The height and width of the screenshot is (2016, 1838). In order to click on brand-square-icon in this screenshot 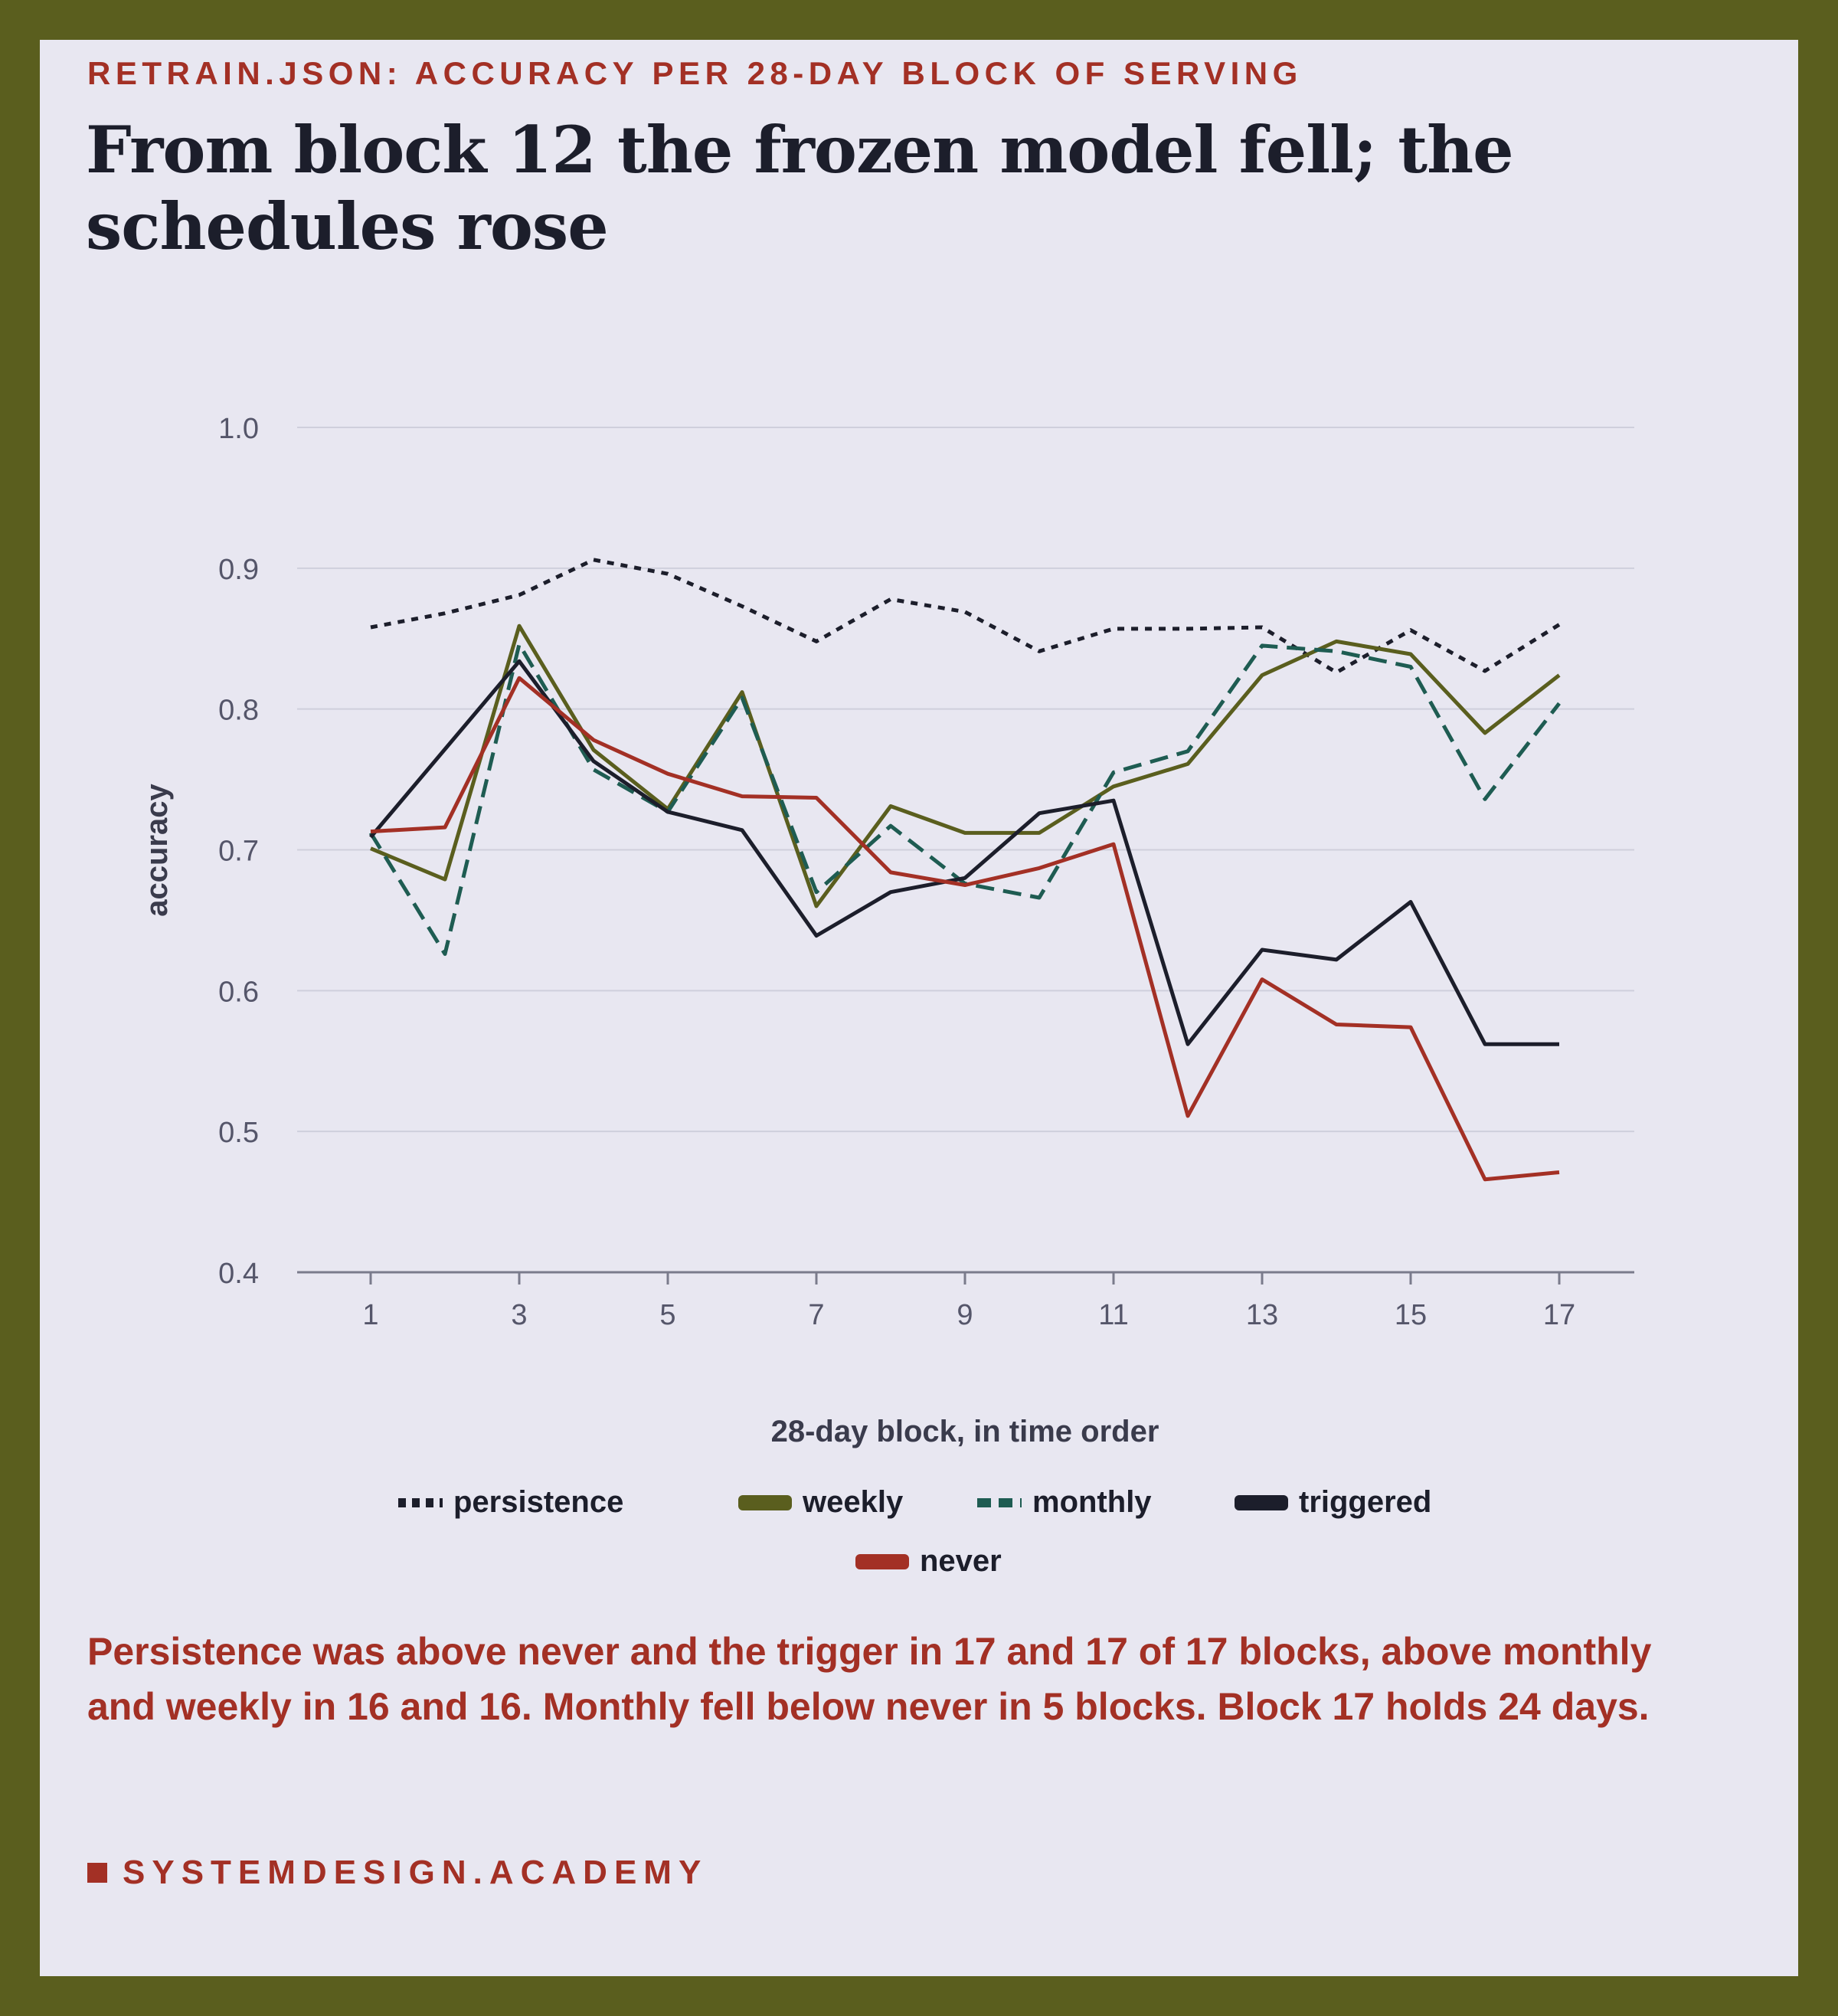, I will do `click(97, 1873)`.